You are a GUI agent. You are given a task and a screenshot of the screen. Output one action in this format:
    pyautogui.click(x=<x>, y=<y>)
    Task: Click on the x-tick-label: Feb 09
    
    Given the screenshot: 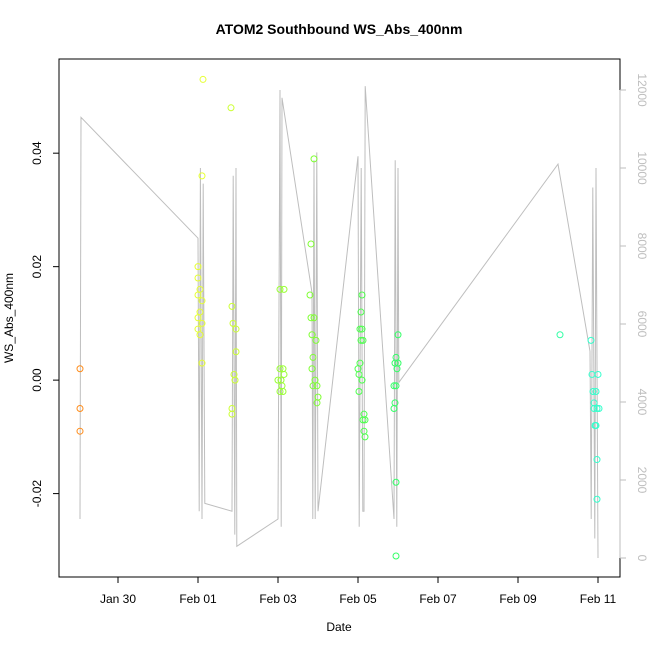 What is the action you would take?
    pyautogui.click(x=518, y=599)
    